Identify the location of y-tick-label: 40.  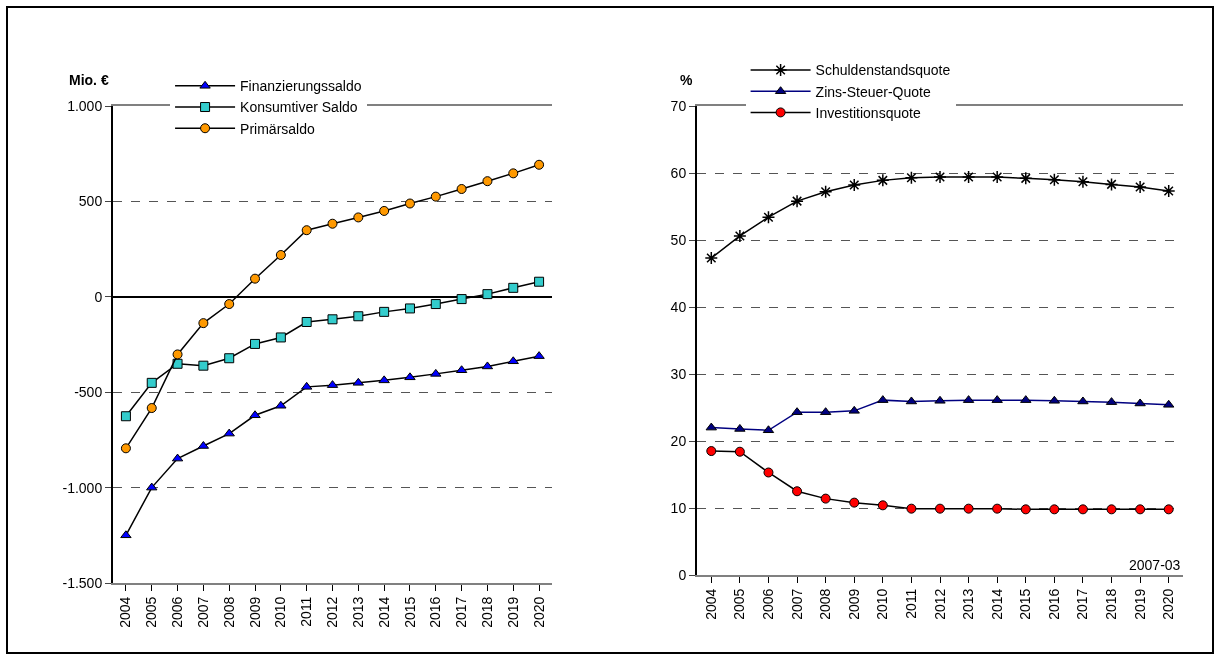
(678, 306).